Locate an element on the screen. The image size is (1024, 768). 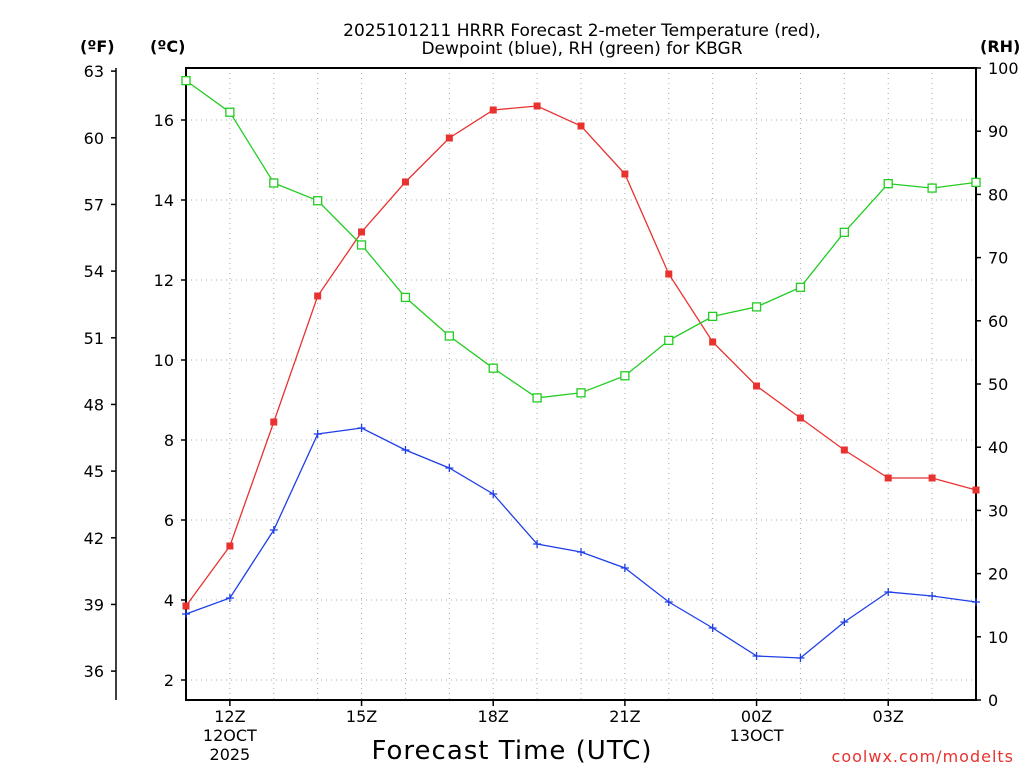
rh-tick-label: 60 is located at coordinates (998, 321).